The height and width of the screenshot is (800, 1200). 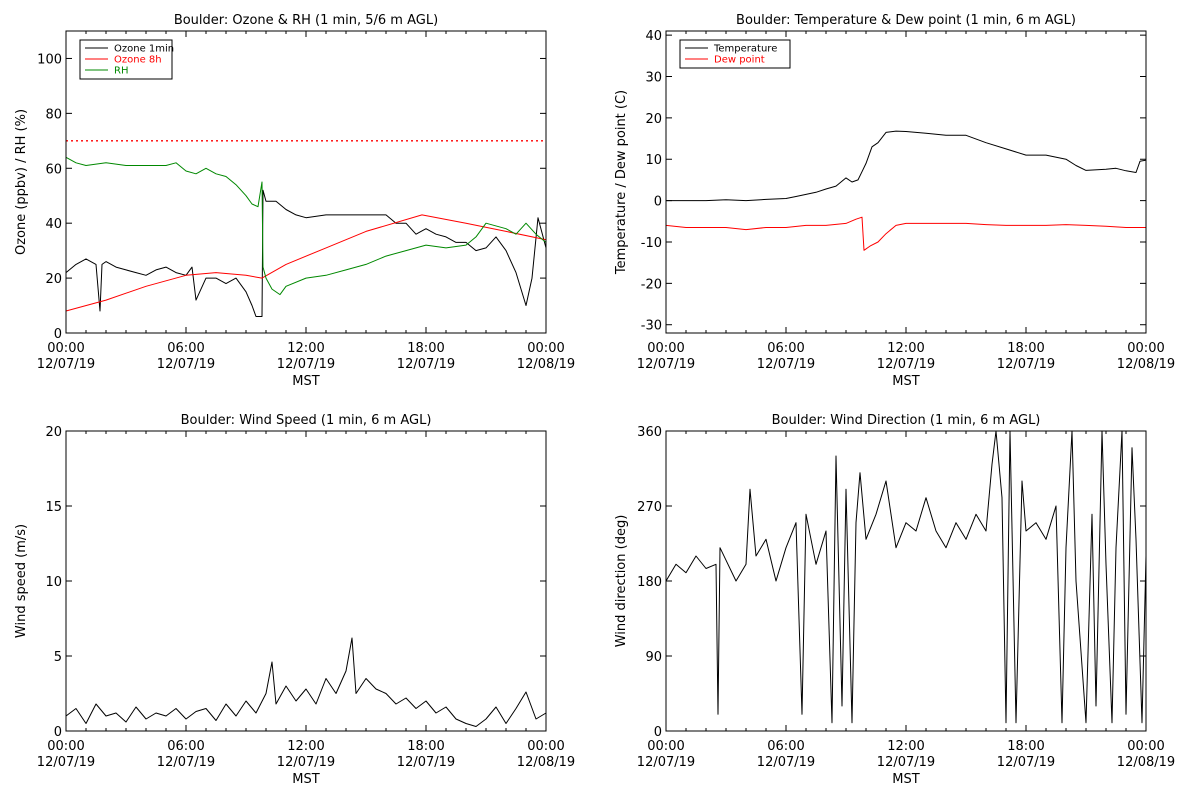 I want to click on y-tick-label: 100, so click(x=49, y=59).